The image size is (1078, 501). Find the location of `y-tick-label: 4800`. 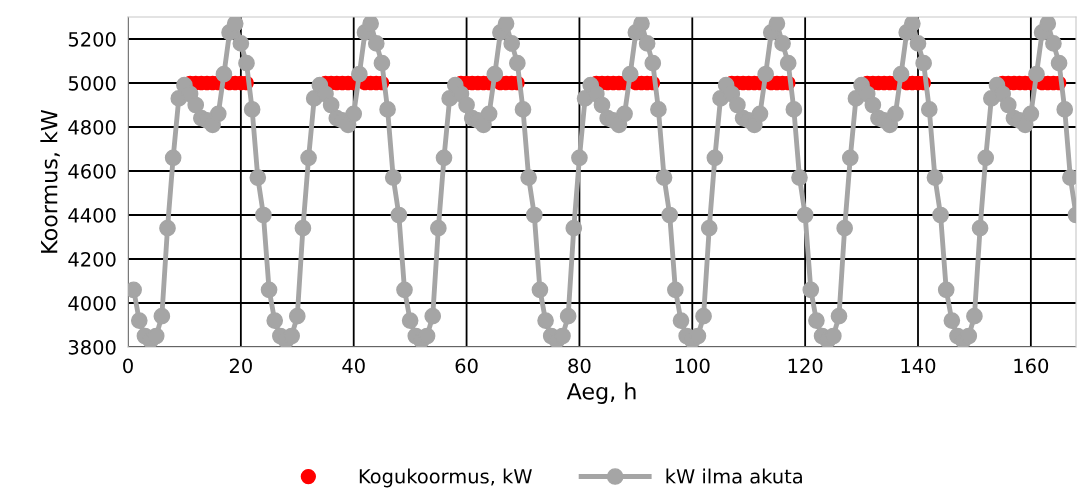

y-tick-label: 4800 is located at coordinates (92, 127).